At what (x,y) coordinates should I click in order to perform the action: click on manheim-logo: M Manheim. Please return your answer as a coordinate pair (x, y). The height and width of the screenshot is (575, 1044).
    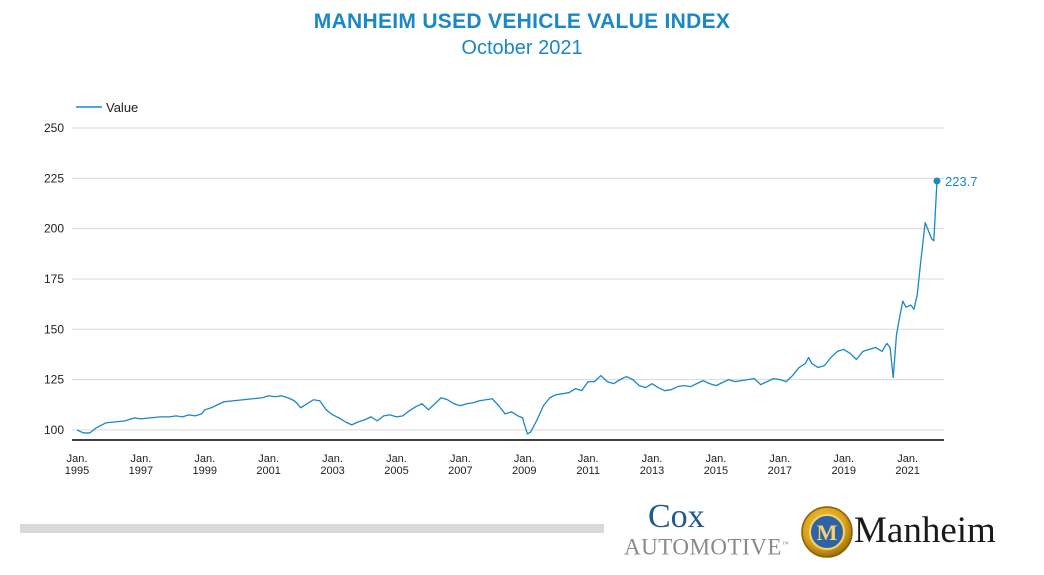
    Looking at the image, I should click on (920, 533).